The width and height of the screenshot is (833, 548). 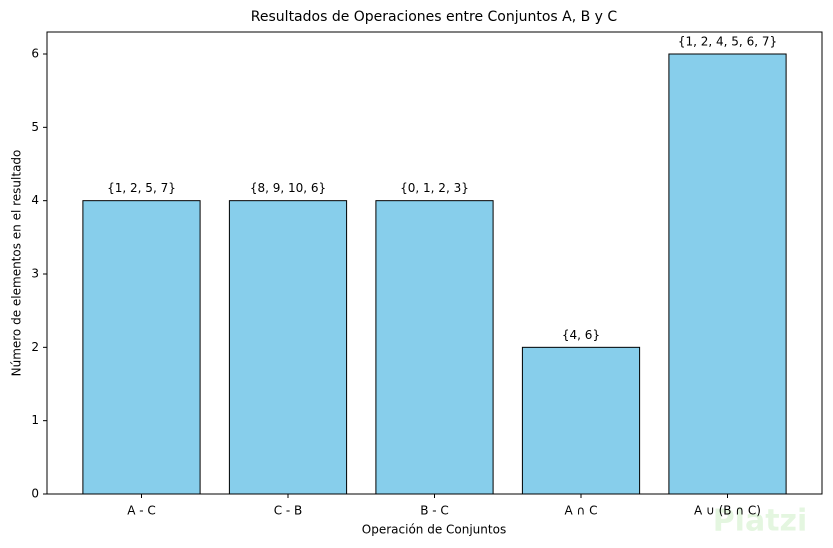 What do you see at coordinates (35, 54) in the screenshot?
I see `y-tick-label: 6` at bounding box center [35, 54].